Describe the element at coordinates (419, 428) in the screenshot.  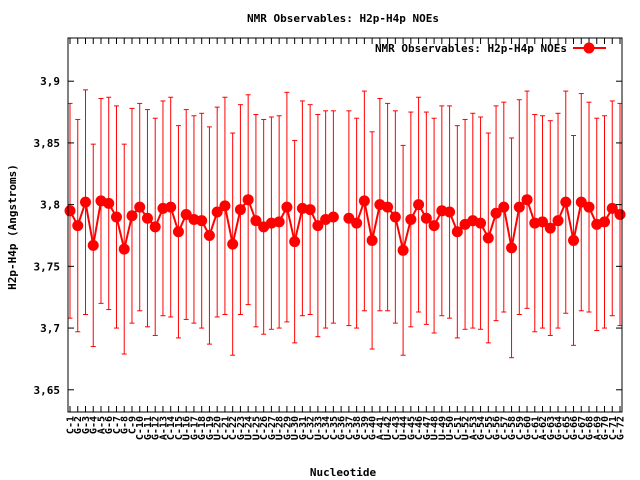
I see `x-tick-label: C-46` at that location.